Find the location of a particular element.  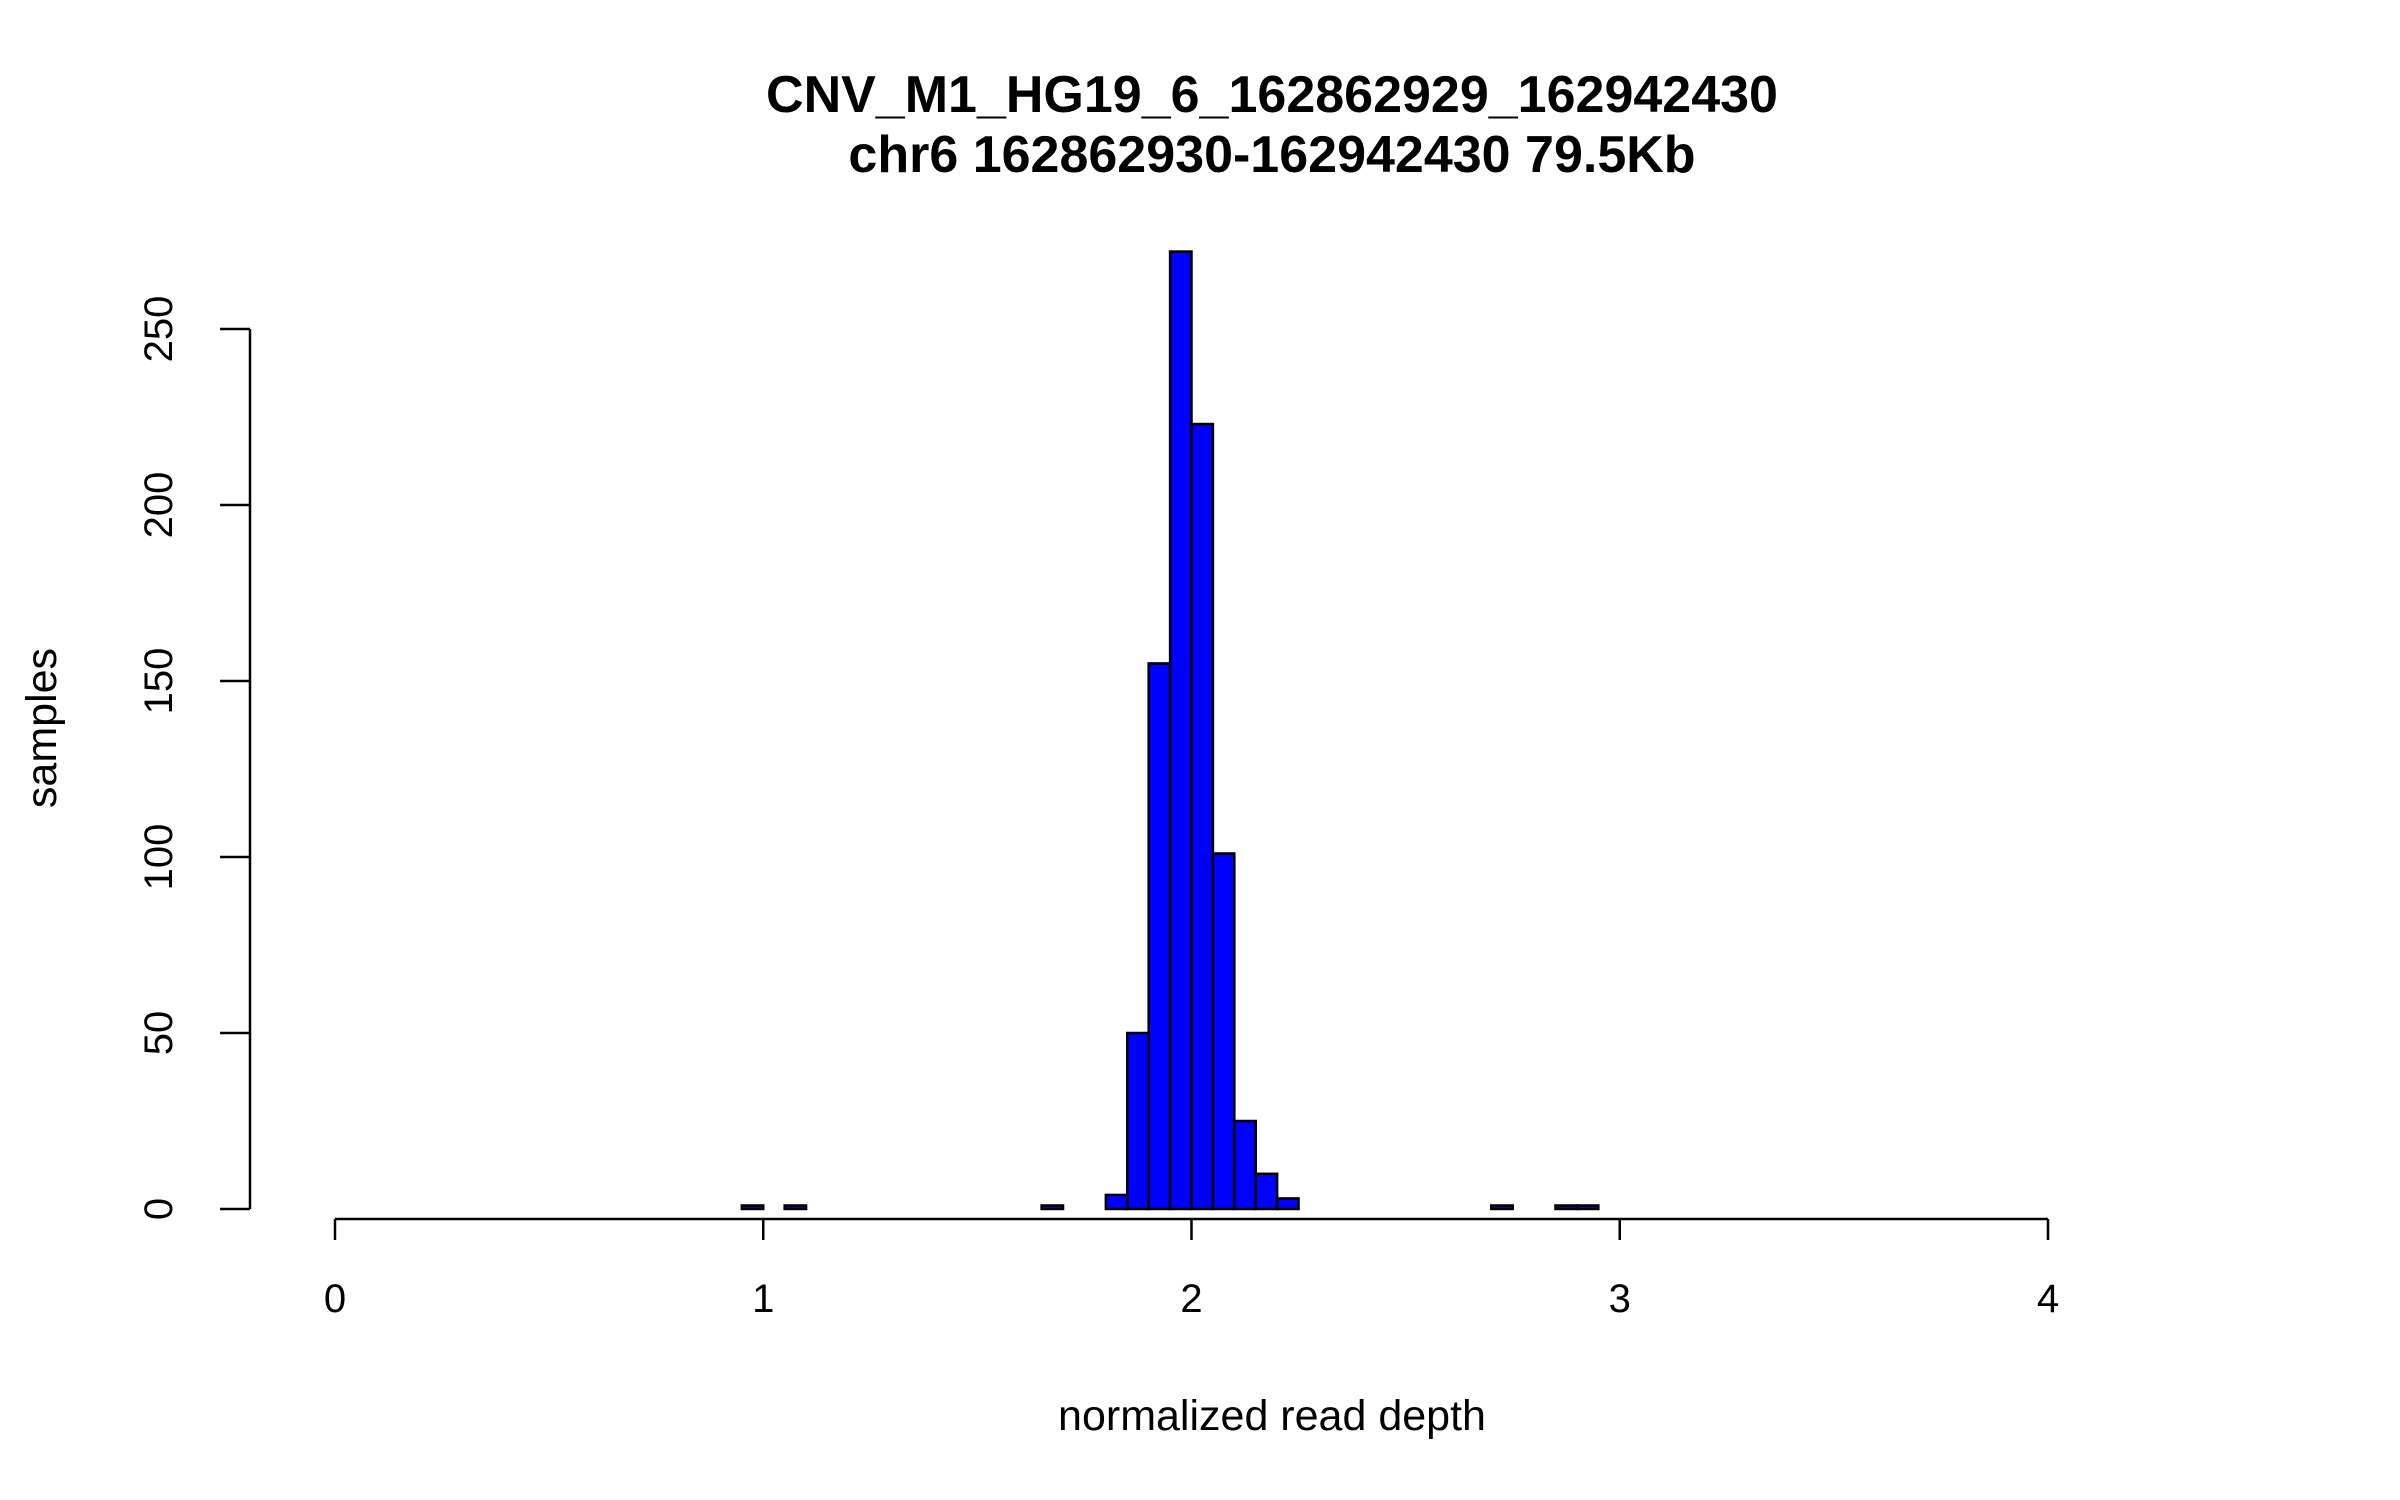

chart-subtitle: chr6 162862930-162942430 79.5Kb is located at coordinates (1271, 155).